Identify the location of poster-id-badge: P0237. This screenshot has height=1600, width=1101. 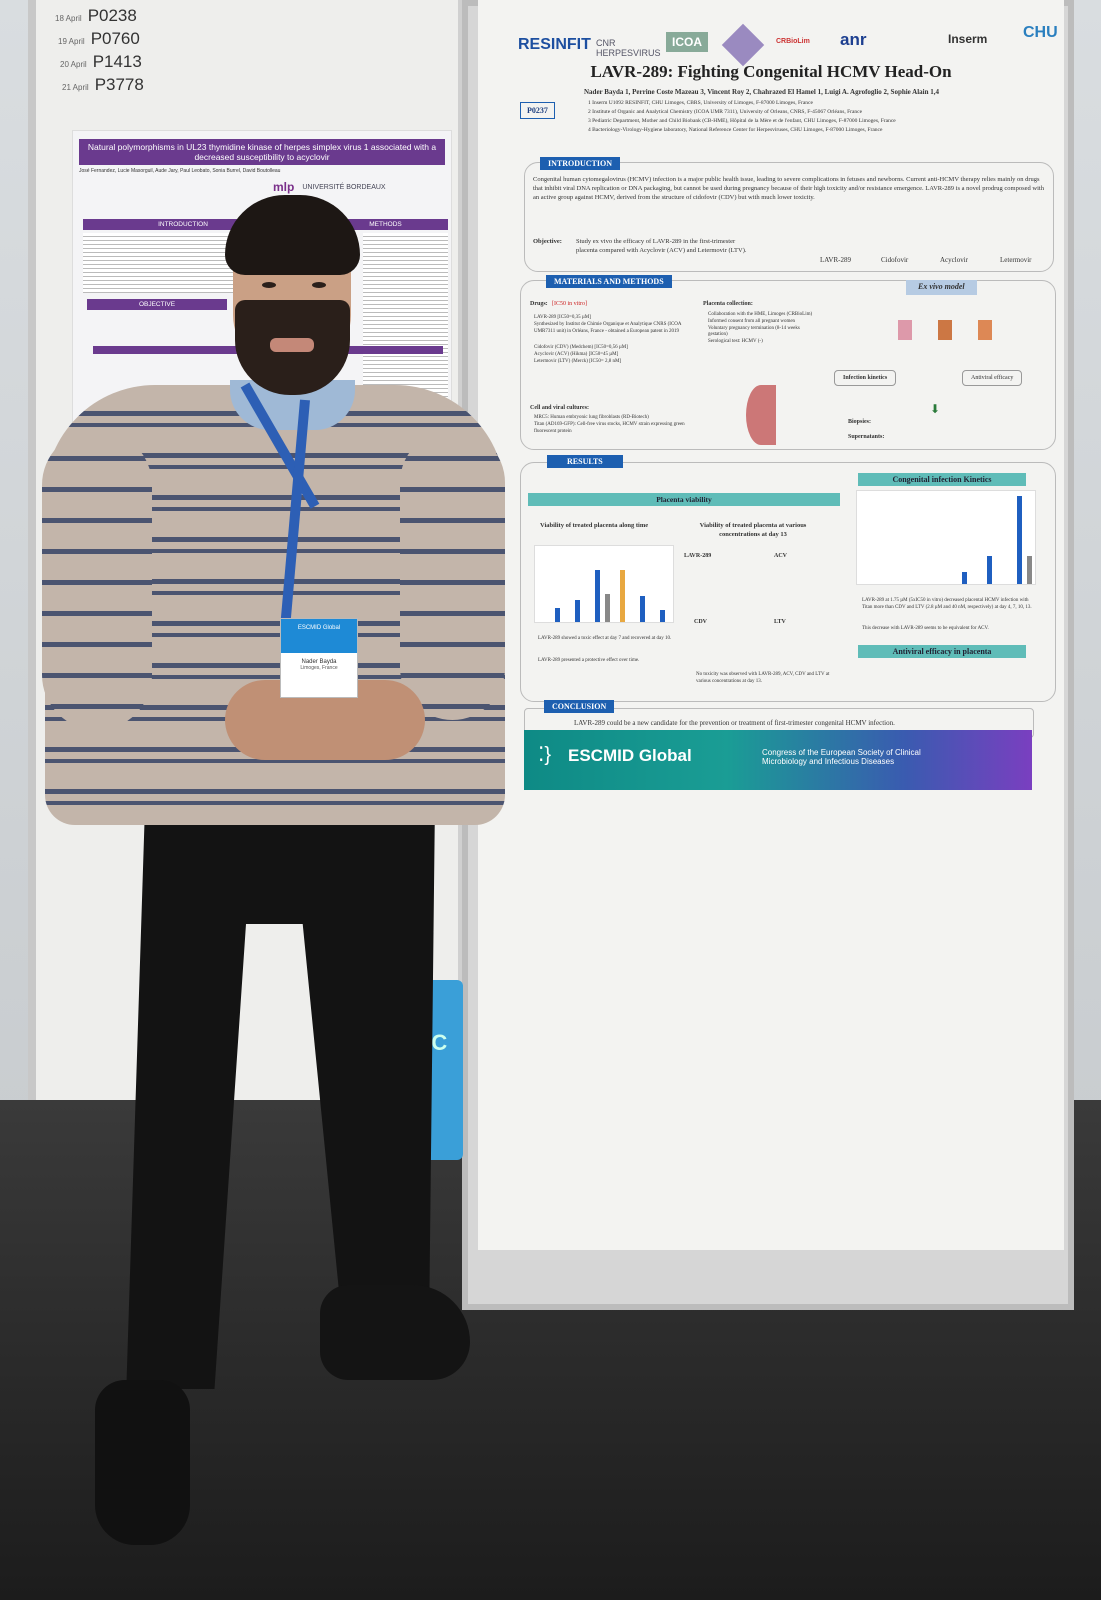
(537, 110).